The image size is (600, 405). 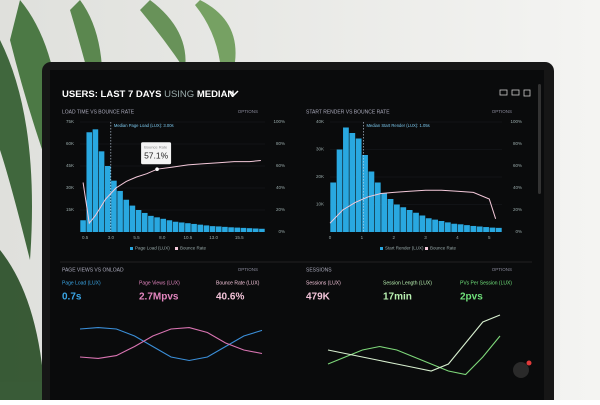 I want to click on chat-button, so click(x=521, y=370).